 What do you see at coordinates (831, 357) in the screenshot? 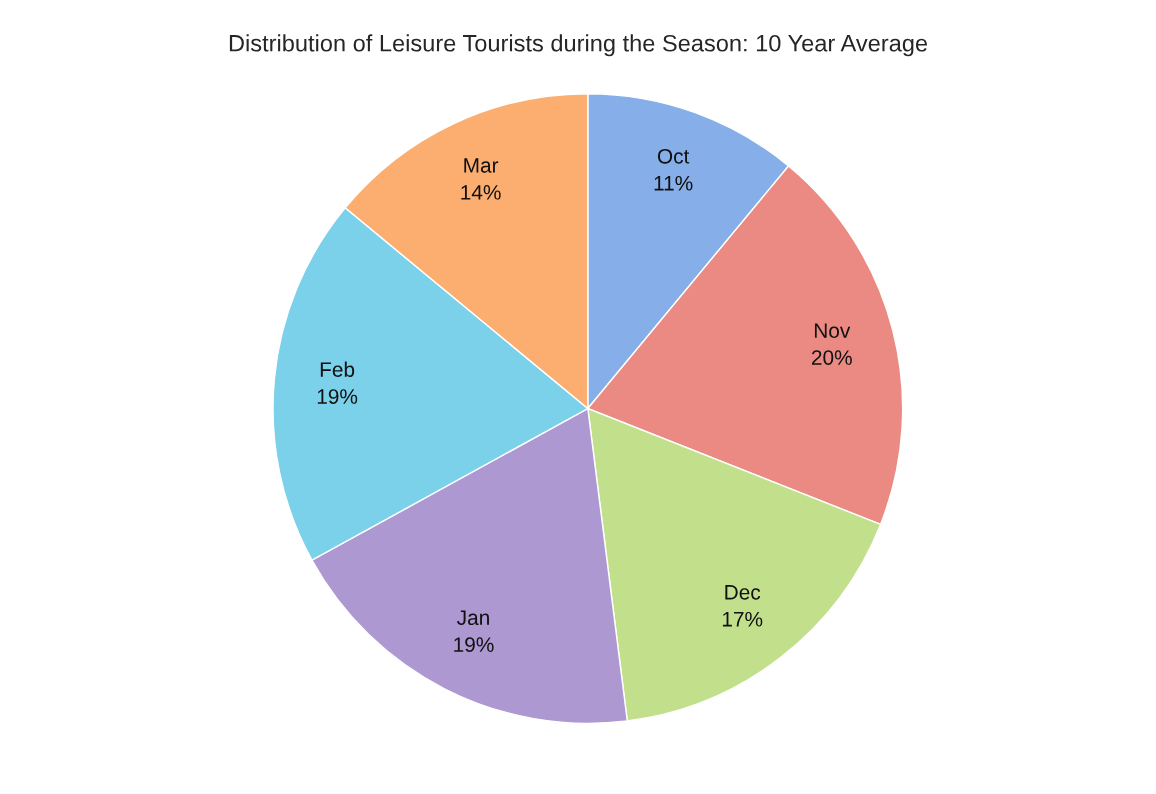
I see `data-label: 20%` at bounding box center [831, 357].